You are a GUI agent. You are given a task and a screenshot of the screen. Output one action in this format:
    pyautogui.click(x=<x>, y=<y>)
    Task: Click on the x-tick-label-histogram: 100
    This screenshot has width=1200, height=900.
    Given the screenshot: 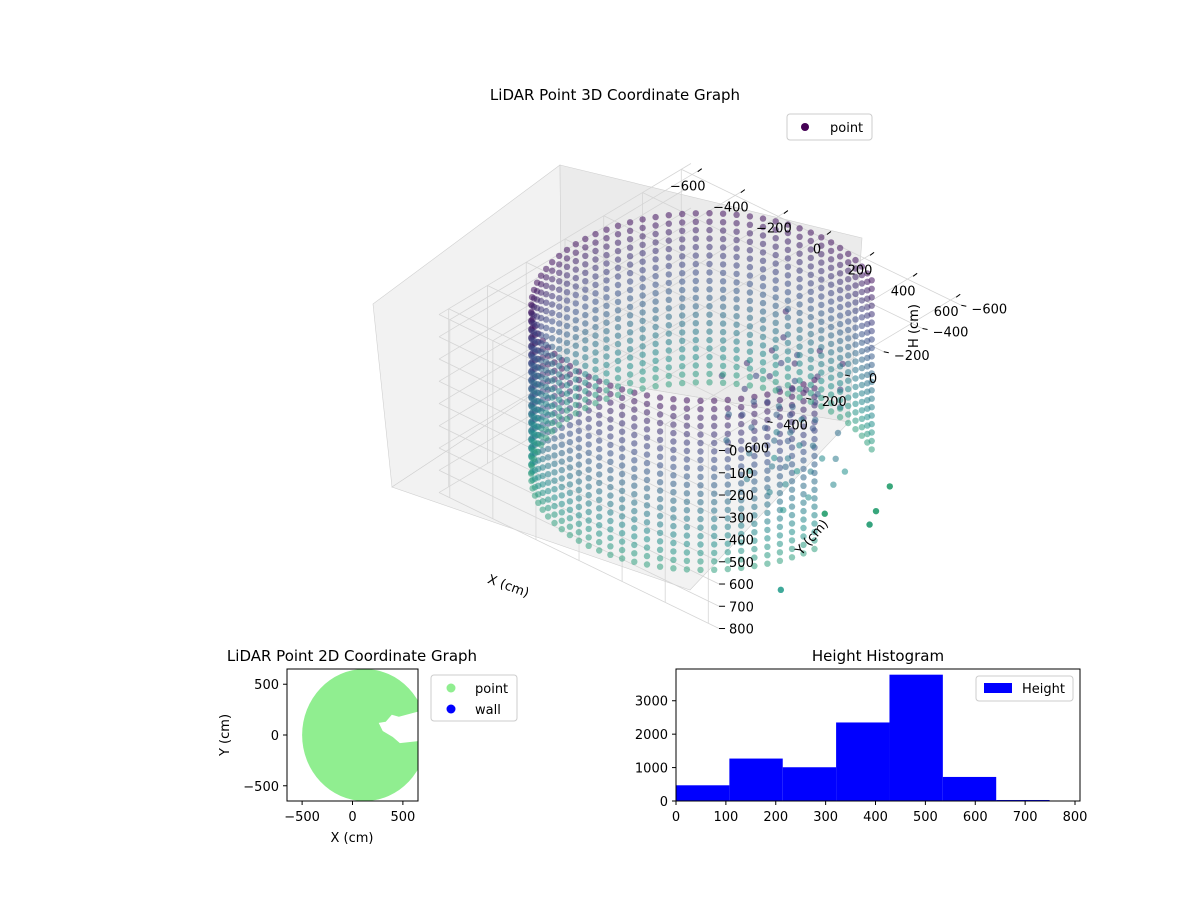 What is the action you would take?
    pyautogui.click(x=725, y=817)
    